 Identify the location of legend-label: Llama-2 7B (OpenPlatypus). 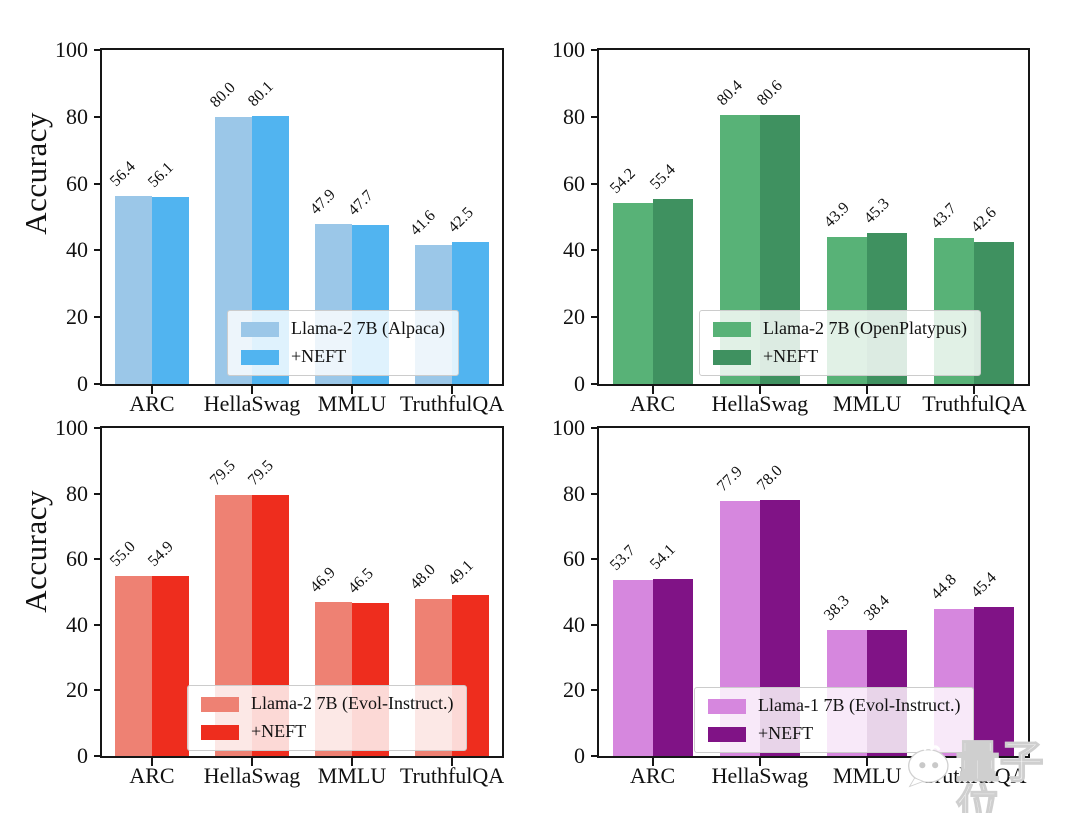
(865, 328).